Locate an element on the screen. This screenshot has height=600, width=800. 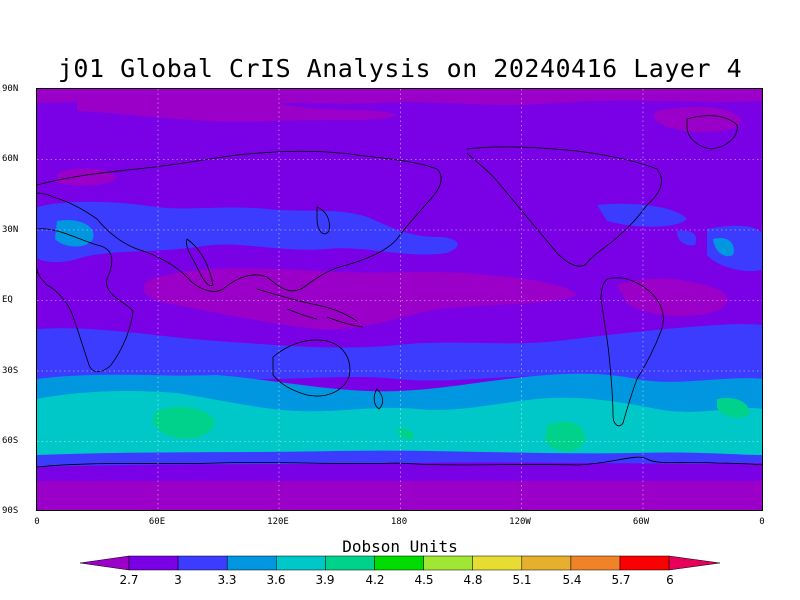
colorbar-tick: 6 is located at coordinates (670, 580).